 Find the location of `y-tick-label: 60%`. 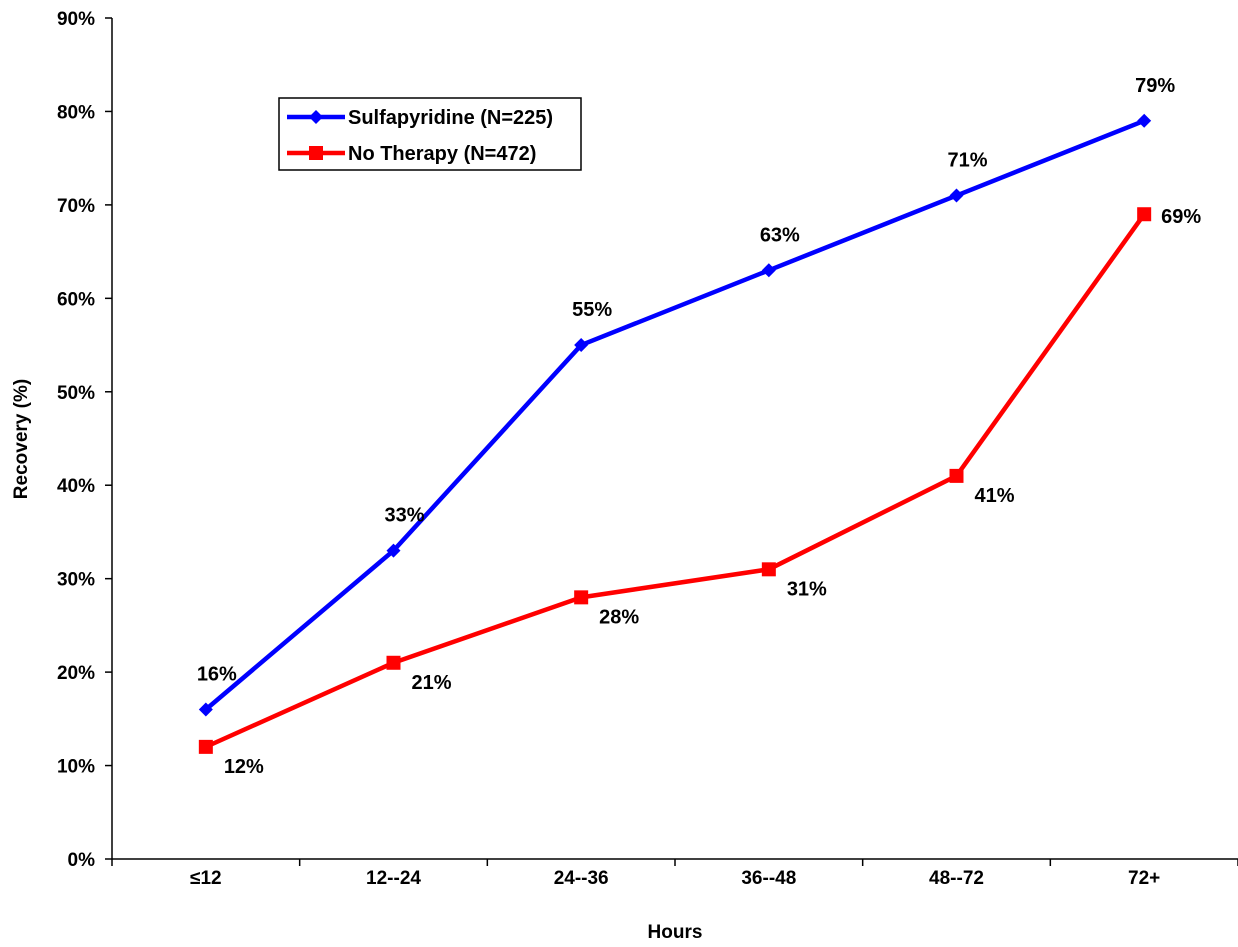

y-tick-label: 60% is located at coordinates (76, 299).